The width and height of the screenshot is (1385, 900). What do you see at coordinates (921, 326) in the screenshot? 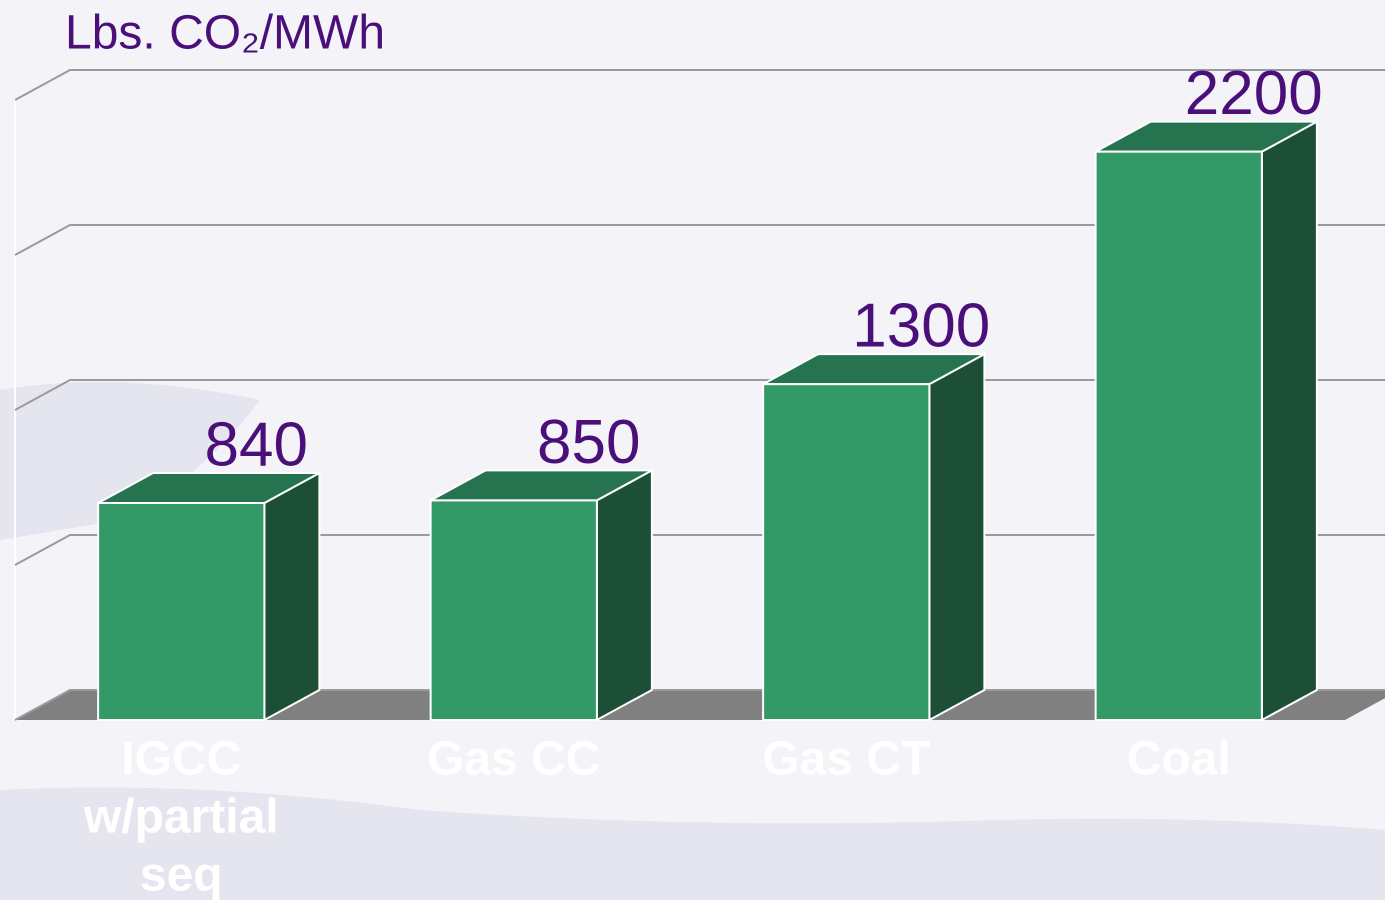
I see `value-label: 1300` at bounding box center [921, 326].